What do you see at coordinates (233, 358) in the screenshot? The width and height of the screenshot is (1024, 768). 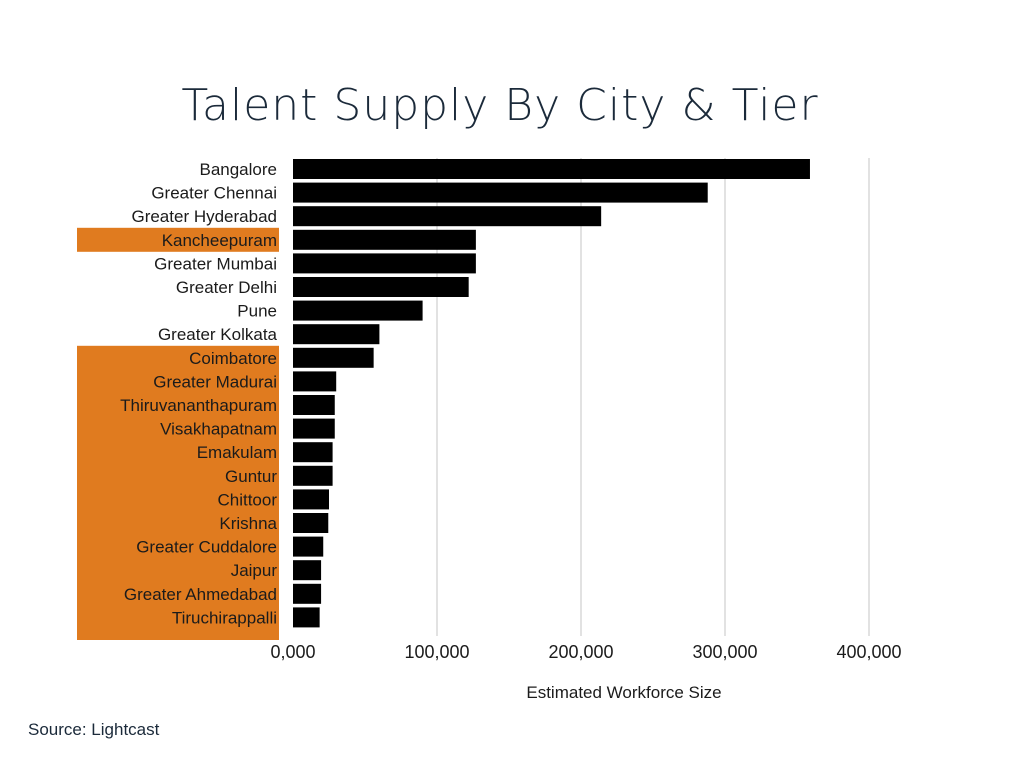 I see `category-label: Coimbatore` at bounding box center [233, 358].